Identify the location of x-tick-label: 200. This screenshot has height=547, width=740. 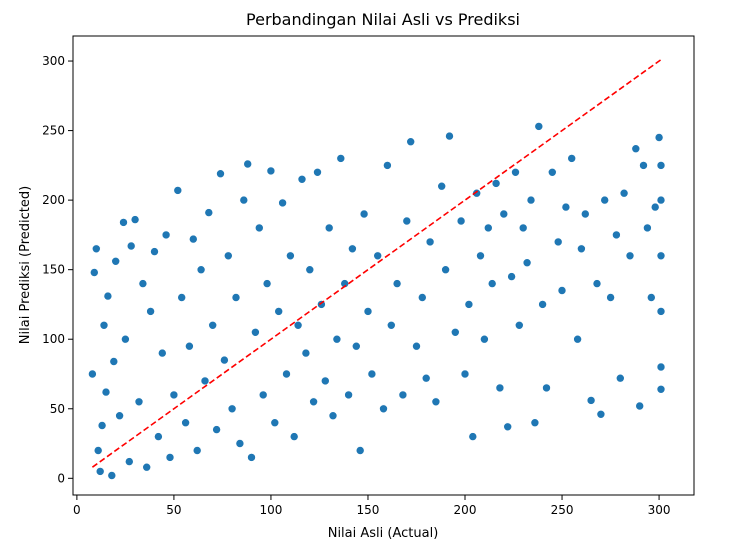
(465, 510).